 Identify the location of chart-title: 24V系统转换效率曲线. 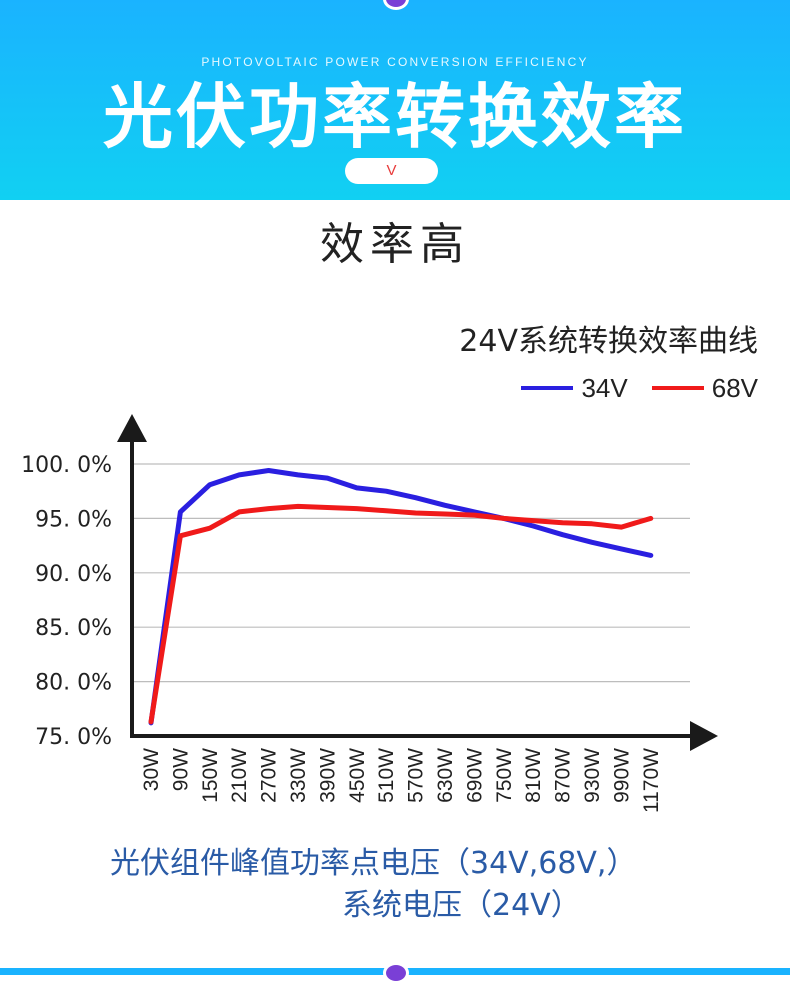
(608, 341).